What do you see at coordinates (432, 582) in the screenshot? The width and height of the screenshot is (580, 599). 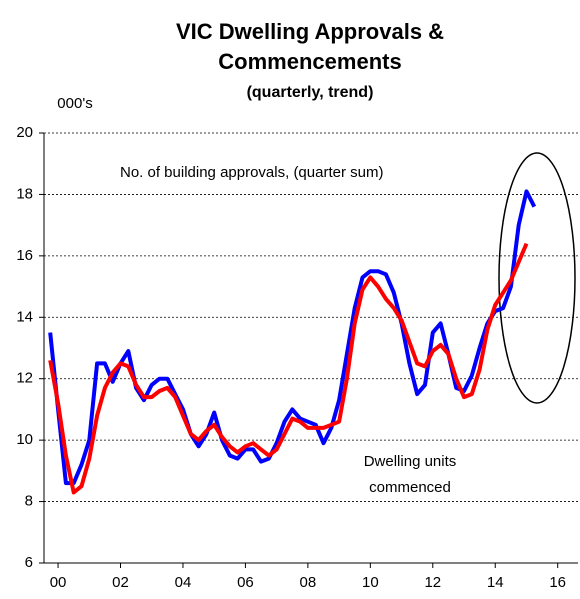 I see `x-tick-label: 12` at bounding box center [432, 582].